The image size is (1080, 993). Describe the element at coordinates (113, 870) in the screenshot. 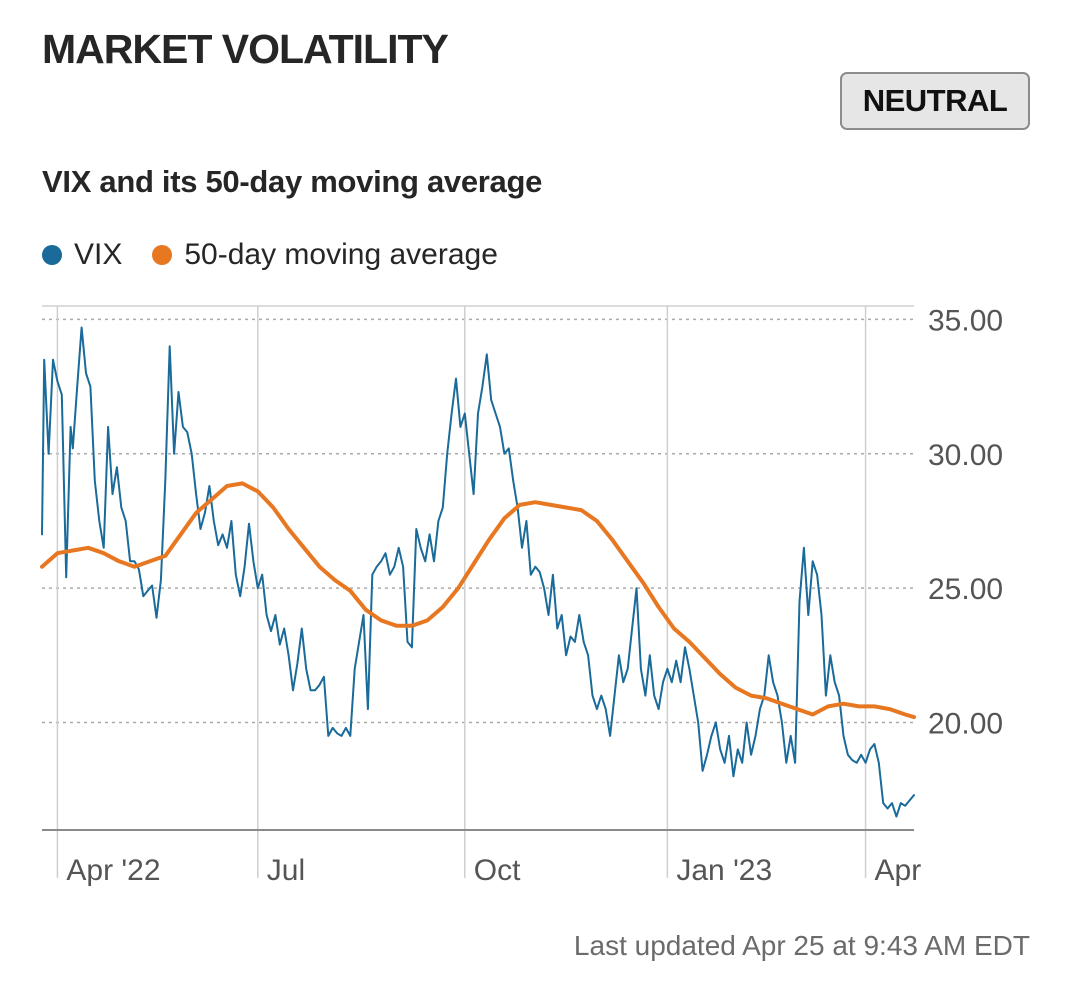

I see `x-tick-label: Apr '22` at that location.